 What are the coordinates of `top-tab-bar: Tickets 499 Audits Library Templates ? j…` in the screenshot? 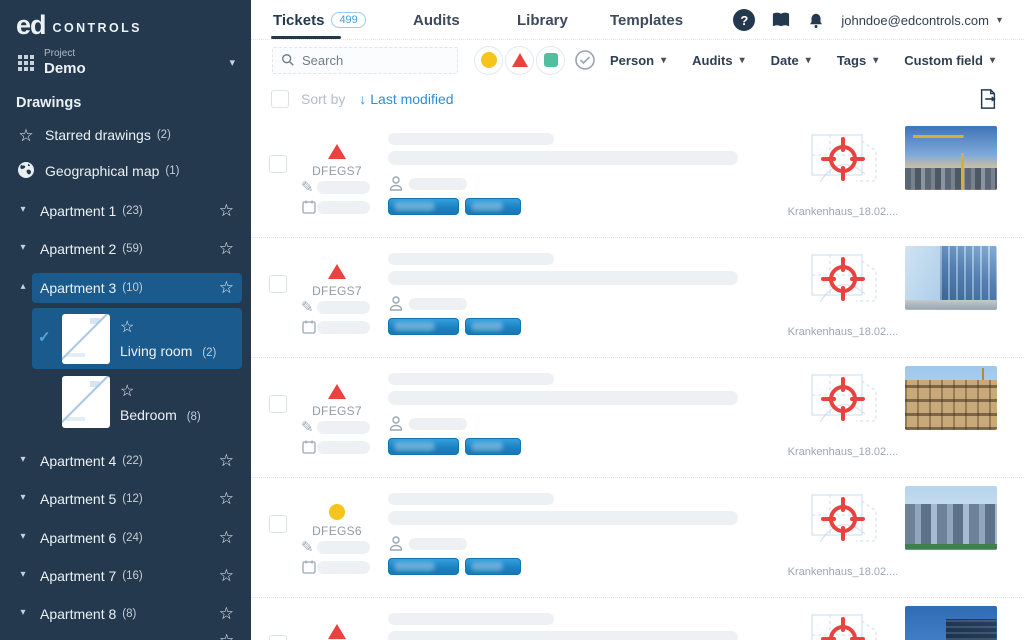 It's located at (637, 20).